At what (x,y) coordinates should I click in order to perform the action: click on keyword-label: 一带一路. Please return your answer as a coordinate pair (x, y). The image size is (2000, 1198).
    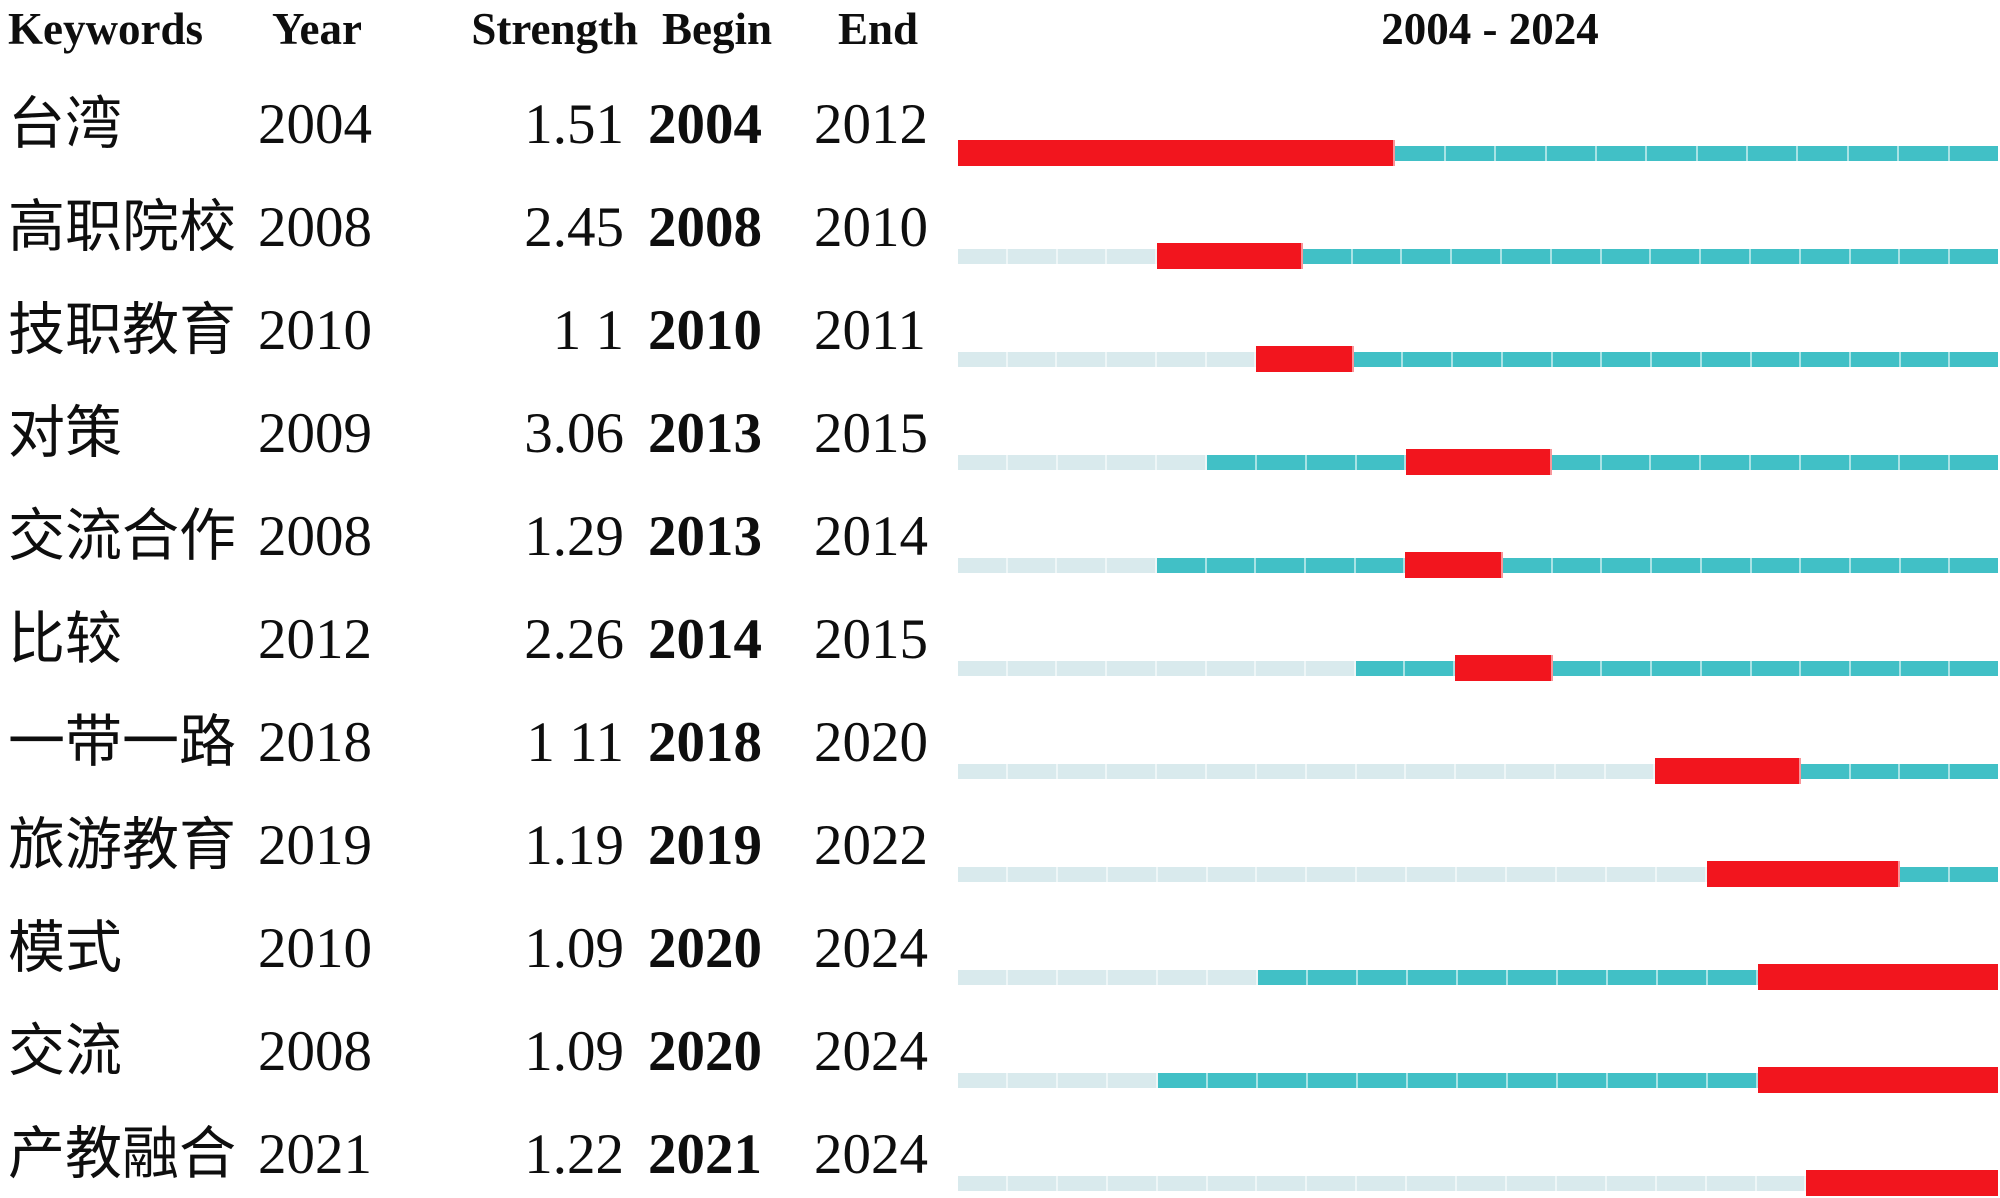
    Looking at the image, I should click on (122, 742).